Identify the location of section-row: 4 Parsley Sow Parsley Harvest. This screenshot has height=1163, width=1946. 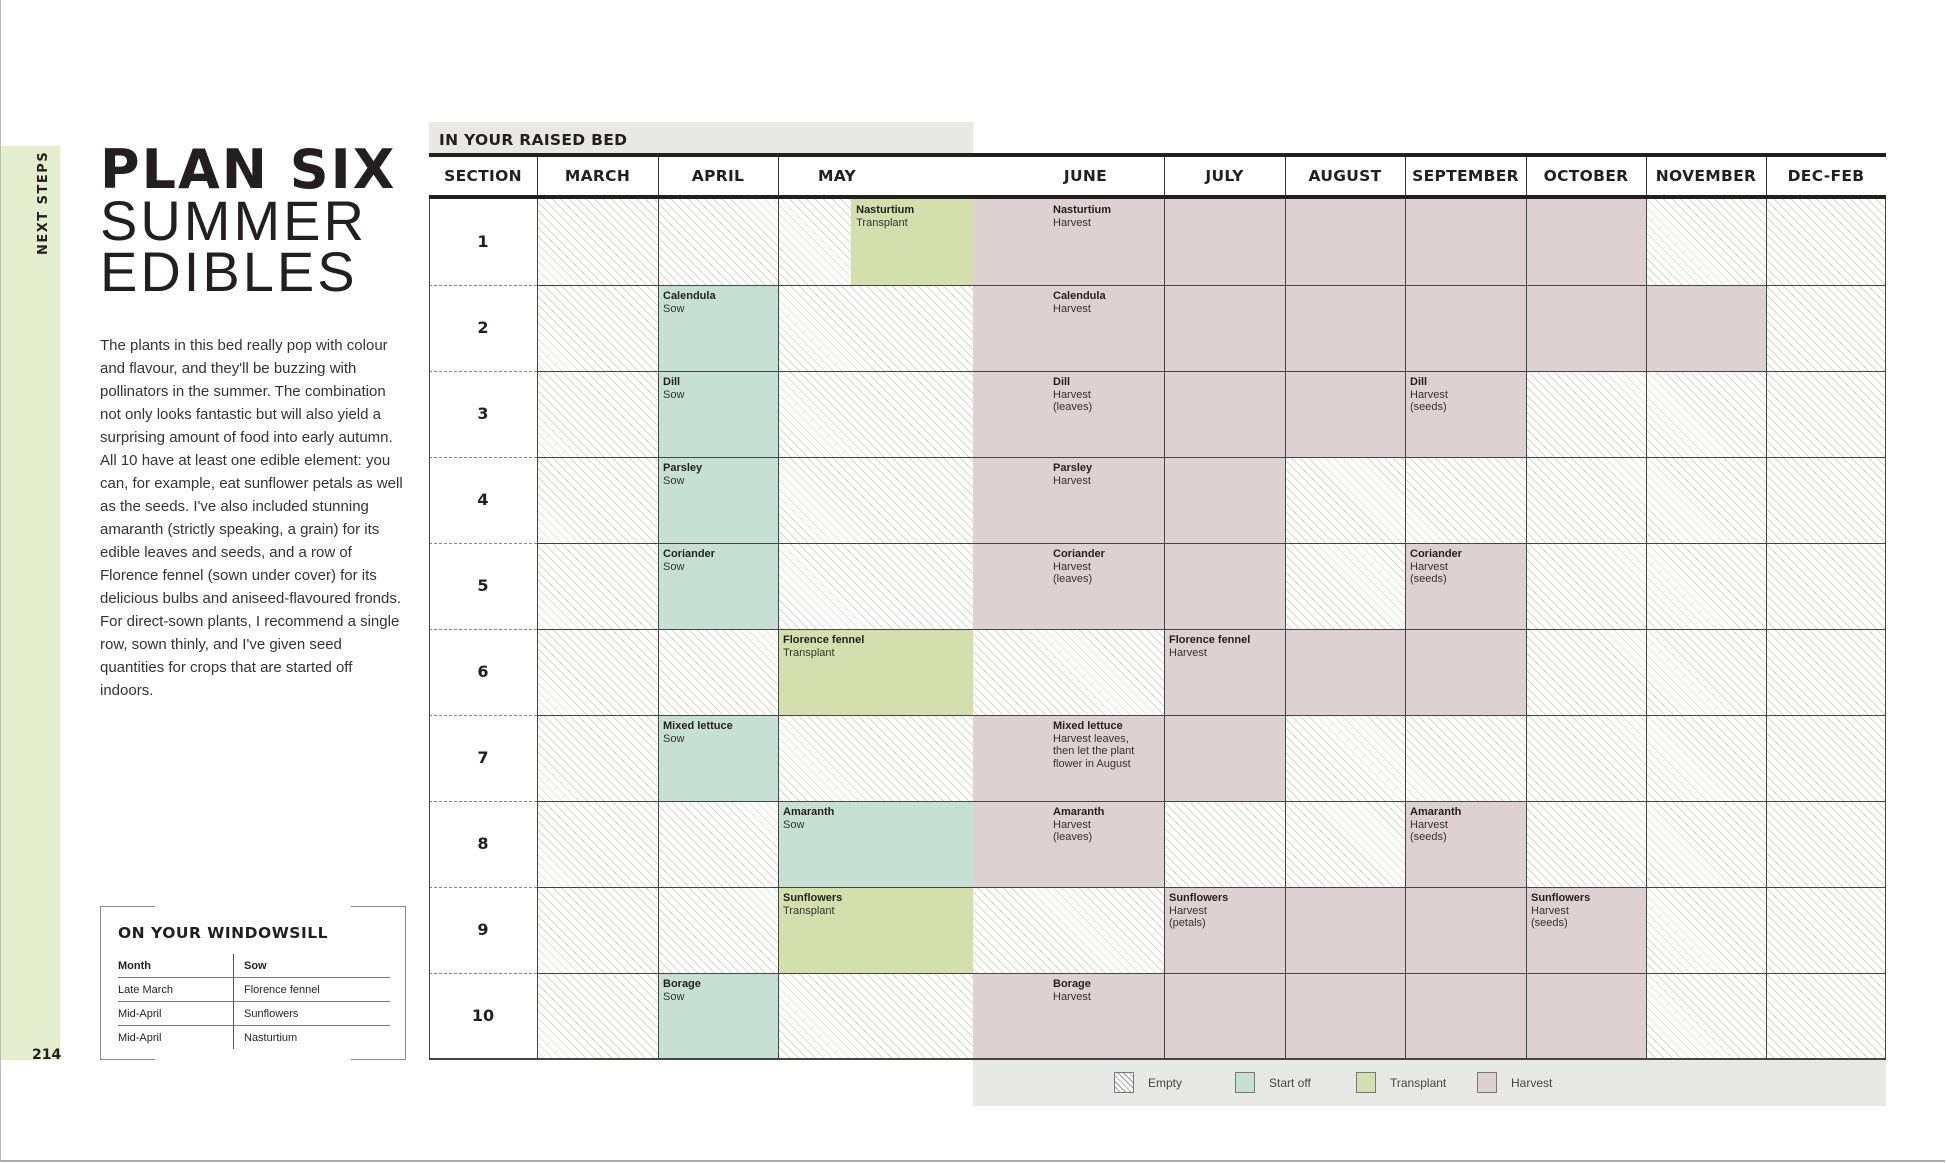
(1157, 500).